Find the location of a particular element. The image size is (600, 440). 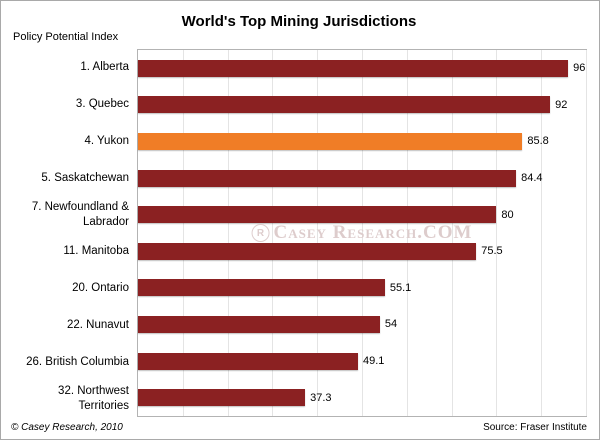

category-label: 7. Newfoundland & Labrador is located at coordinates (80, 214).